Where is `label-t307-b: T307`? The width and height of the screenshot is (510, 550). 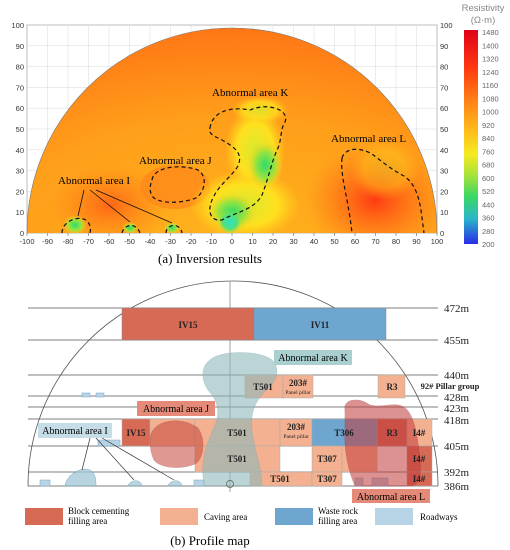
label-t307-b: T307 is located at coordinates (327, 479).